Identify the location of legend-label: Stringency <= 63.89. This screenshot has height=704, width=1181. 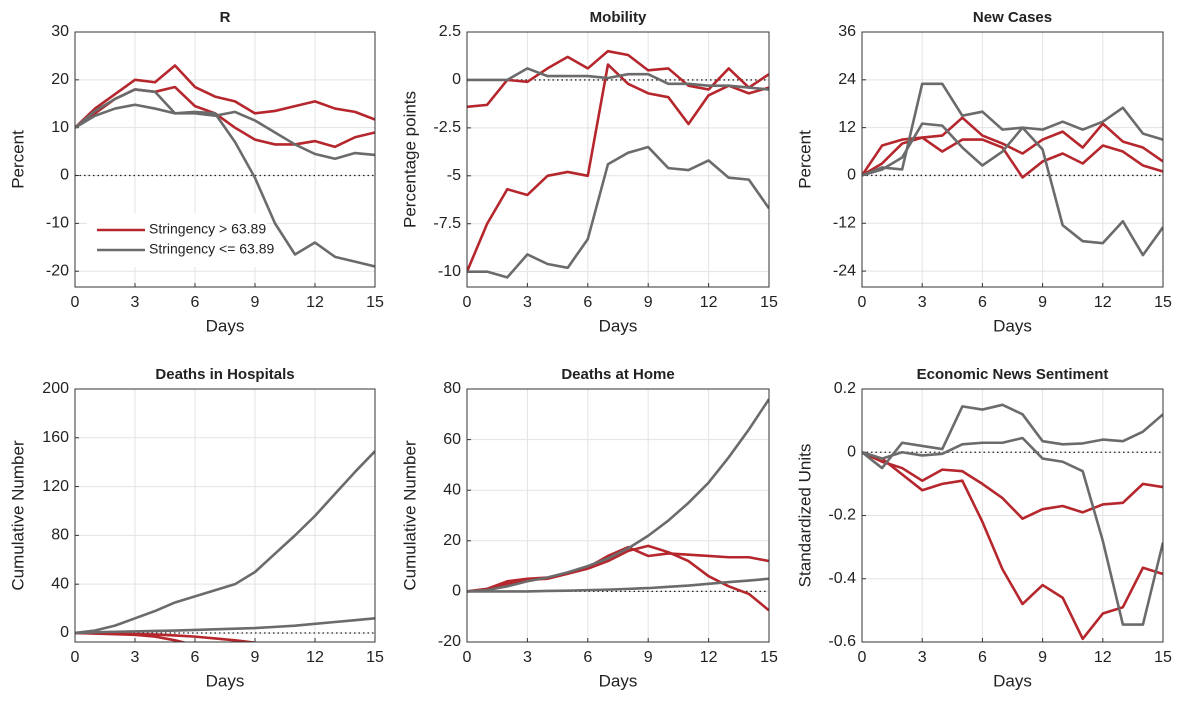
(212, 249).